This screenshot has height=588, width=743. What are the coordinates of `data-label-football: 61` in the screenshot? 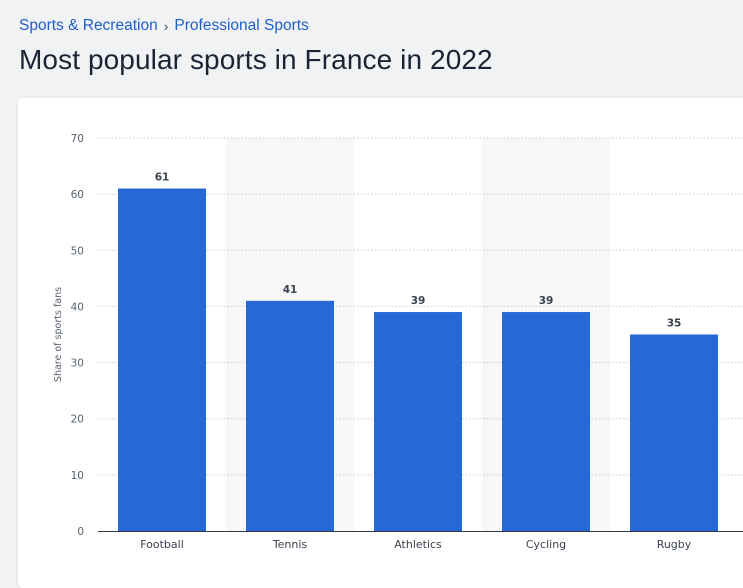 It's located at (162, 178).